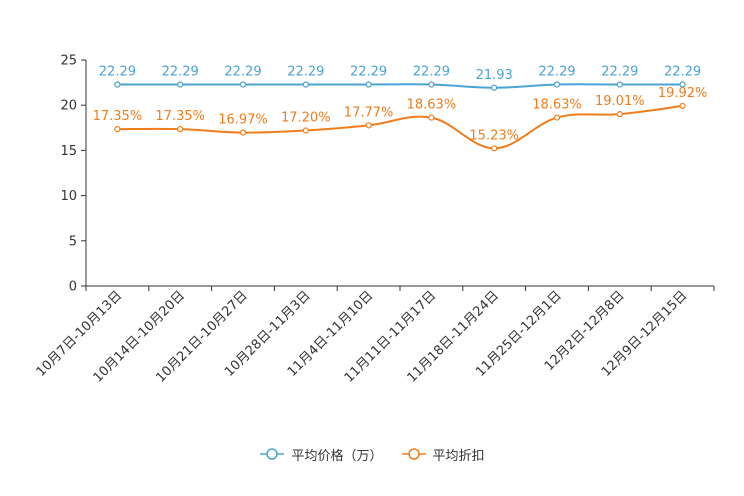  What do you see at coordinates (620, 101) in the screenshot?
I see `data-label: 19.01%` at bounding box center [620, 101].